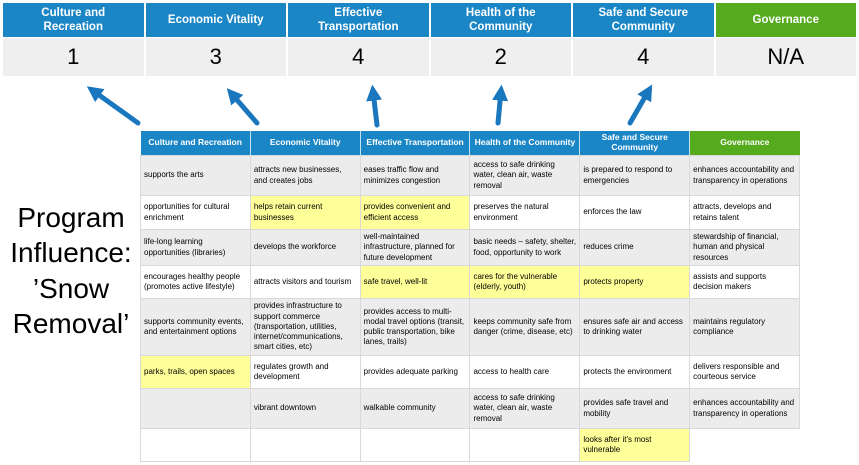 The image size is (859, 465). Describe the element at coordinates (305, 372) in the screenshot. I see `matrix-cell: regulates growth and development` at that location.